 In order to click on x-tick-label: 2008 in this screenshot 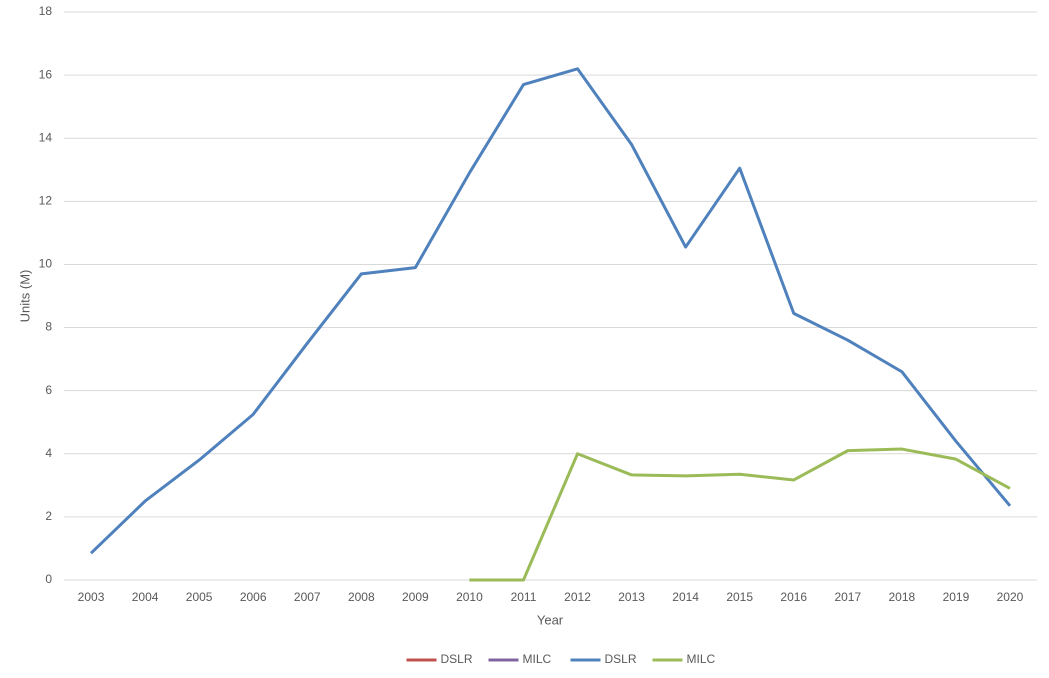, I will do `click(361, 597)`.